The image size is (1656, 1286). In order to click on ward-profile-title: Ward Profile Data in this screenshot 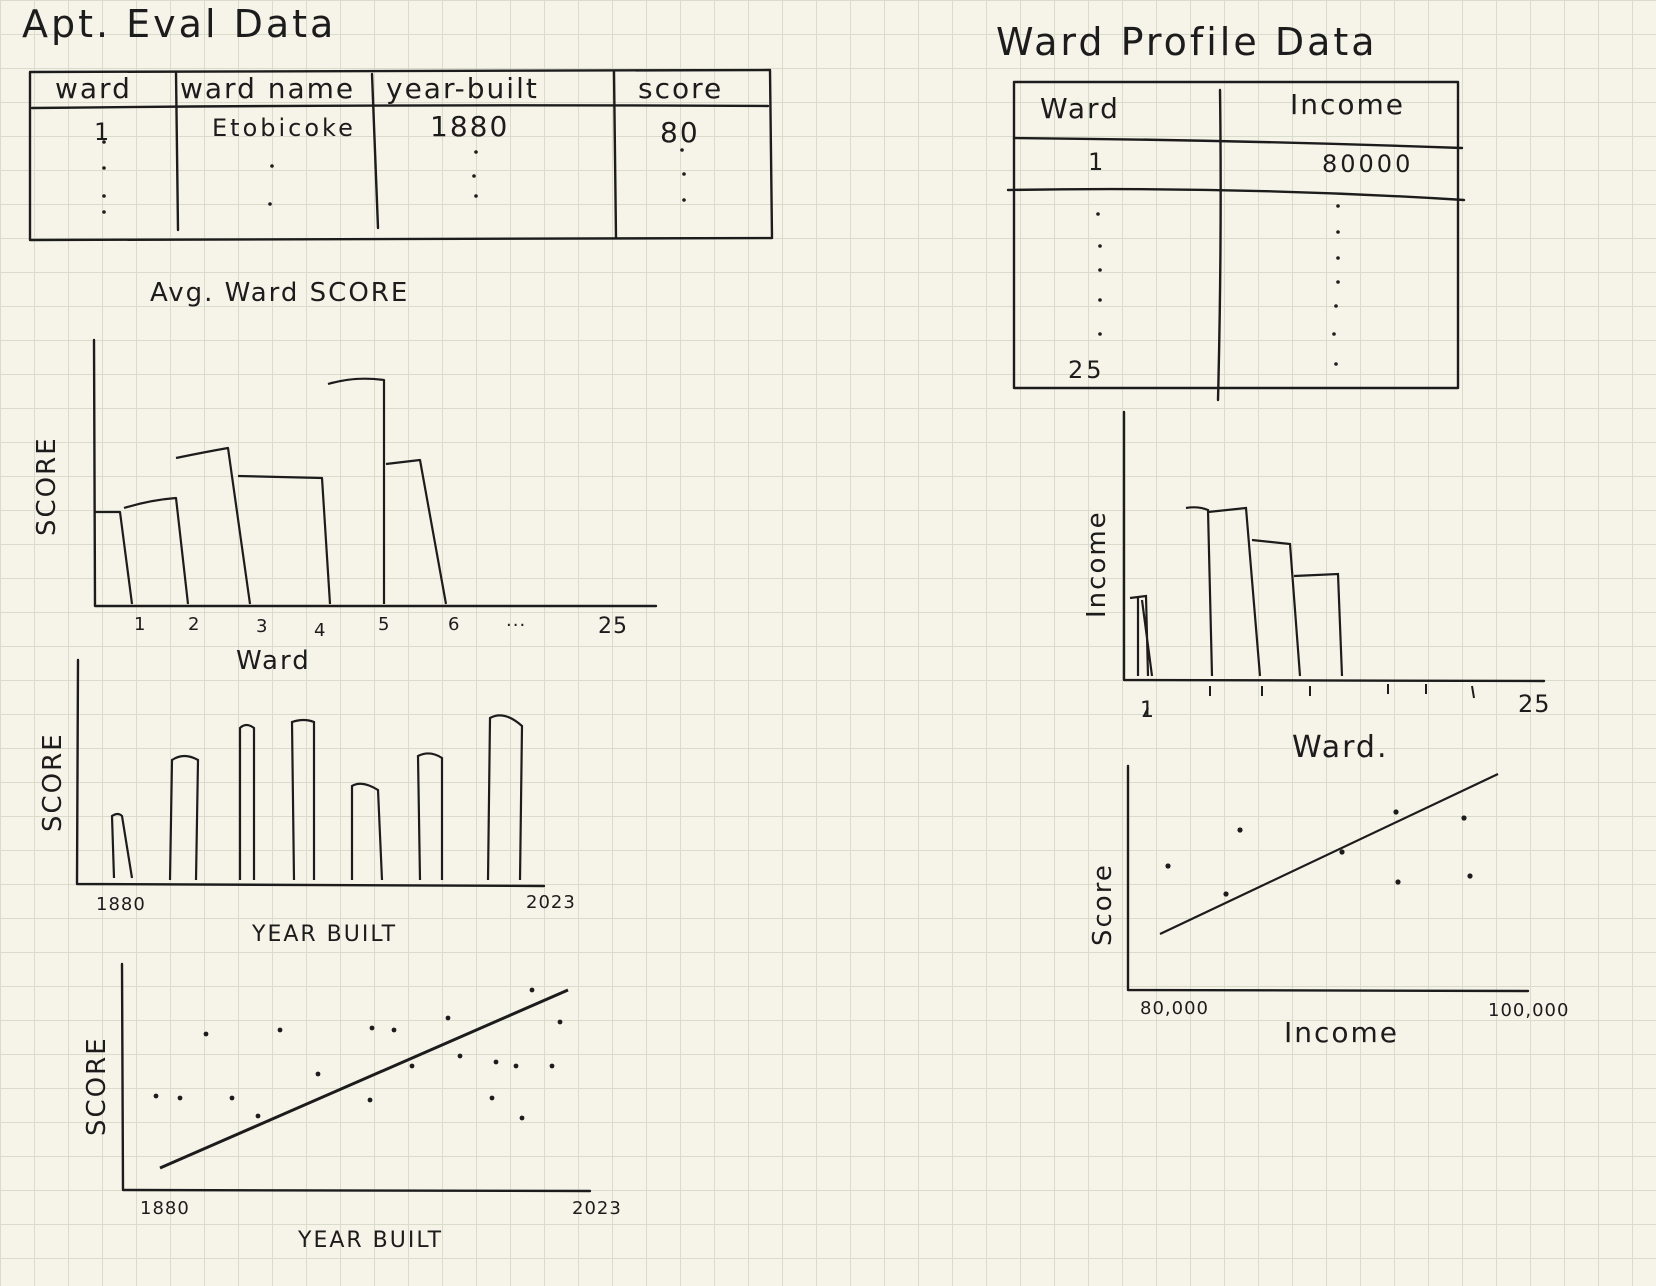, I will do `click(1187, 42)`.